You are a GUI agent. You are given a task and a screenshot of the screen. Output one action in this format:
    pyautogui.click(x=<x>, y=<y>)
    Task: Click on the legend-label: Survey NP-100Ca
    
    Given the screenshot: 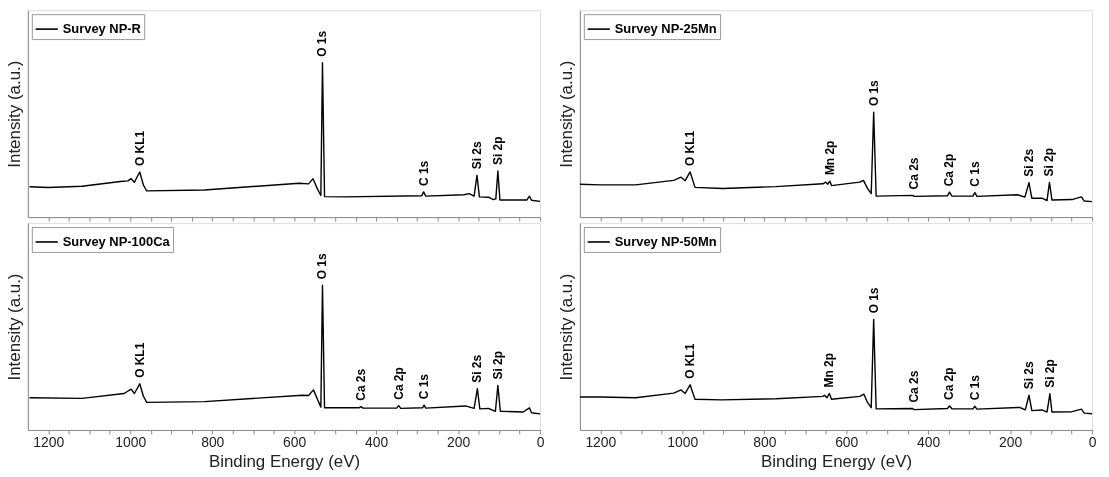 What is the action you would take?
    pyautogui.click(x=116, y=241)
    